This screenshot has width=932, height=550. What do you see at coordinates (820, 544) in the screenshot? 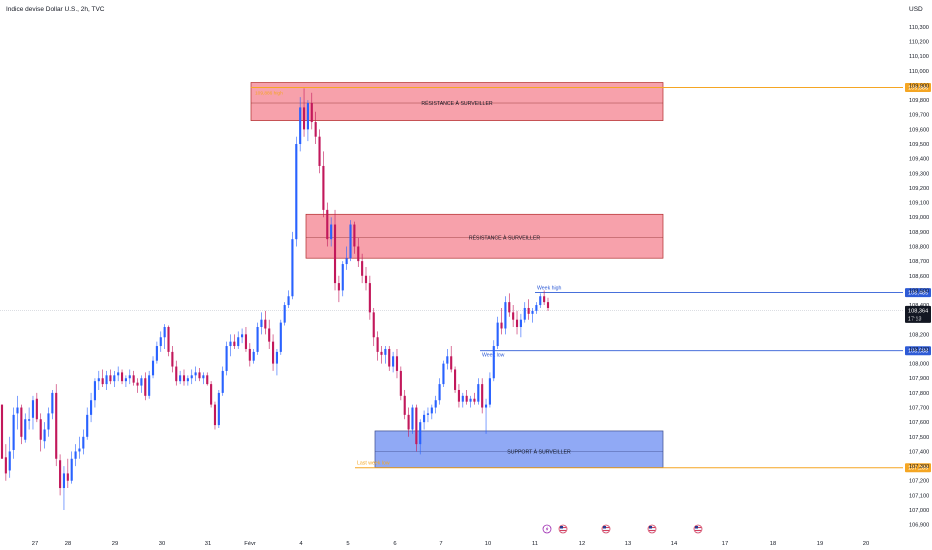
I see `time-tick-label: 19` at bounding box center [820, 544].